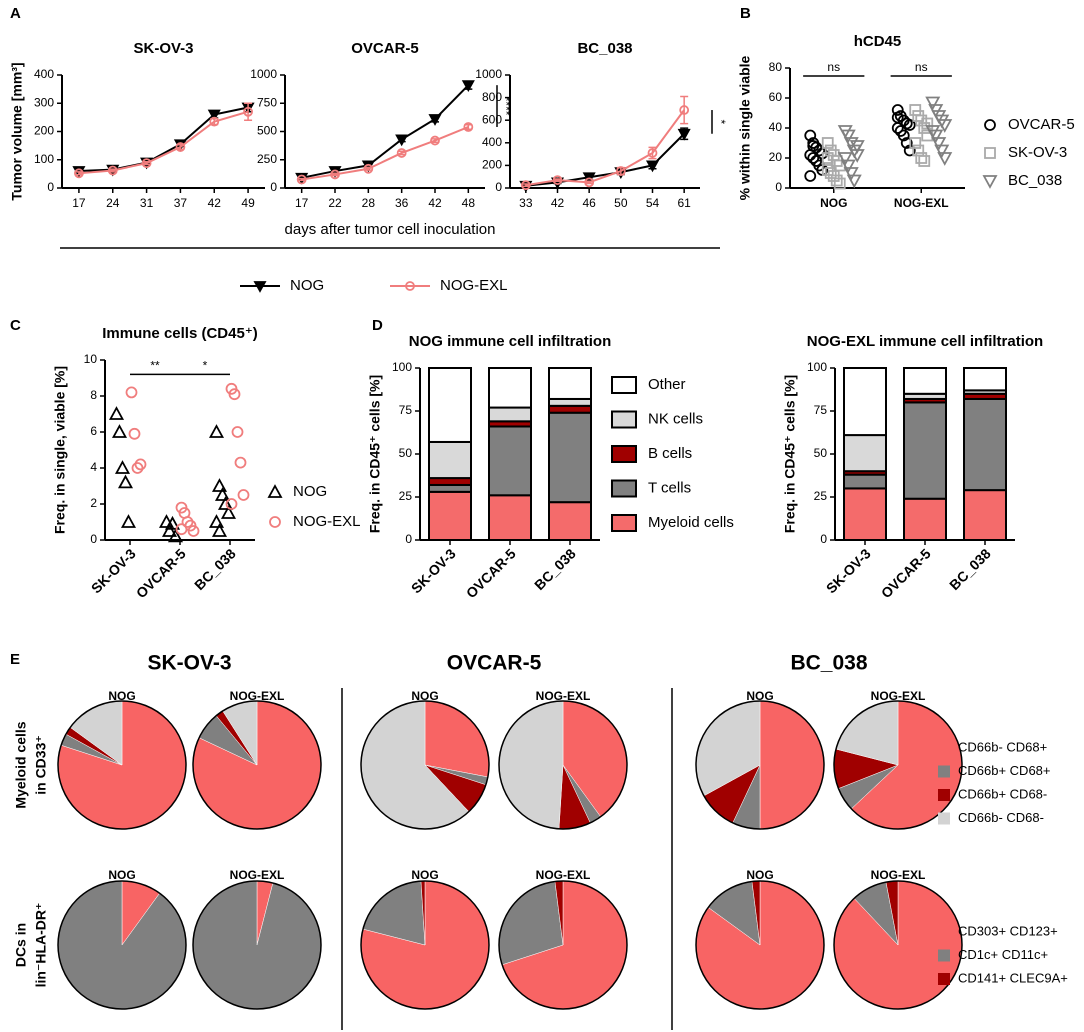 This screenshot has height=1032, width=1084. I want to click on x-tick-label: OVCAR-5, so click(491, 573).